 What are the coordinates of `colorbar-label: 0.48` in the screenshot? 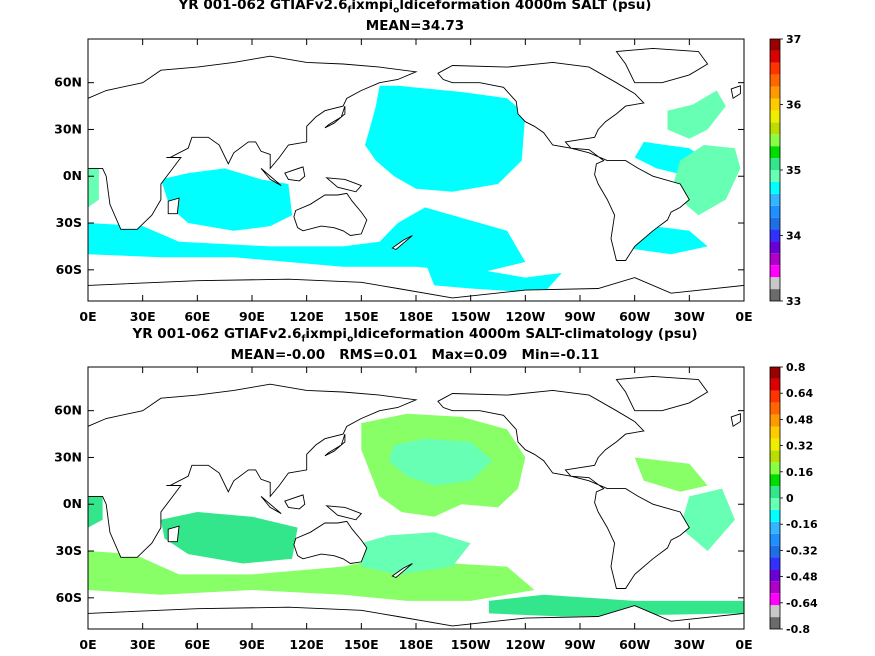 It's located at (799, 419).